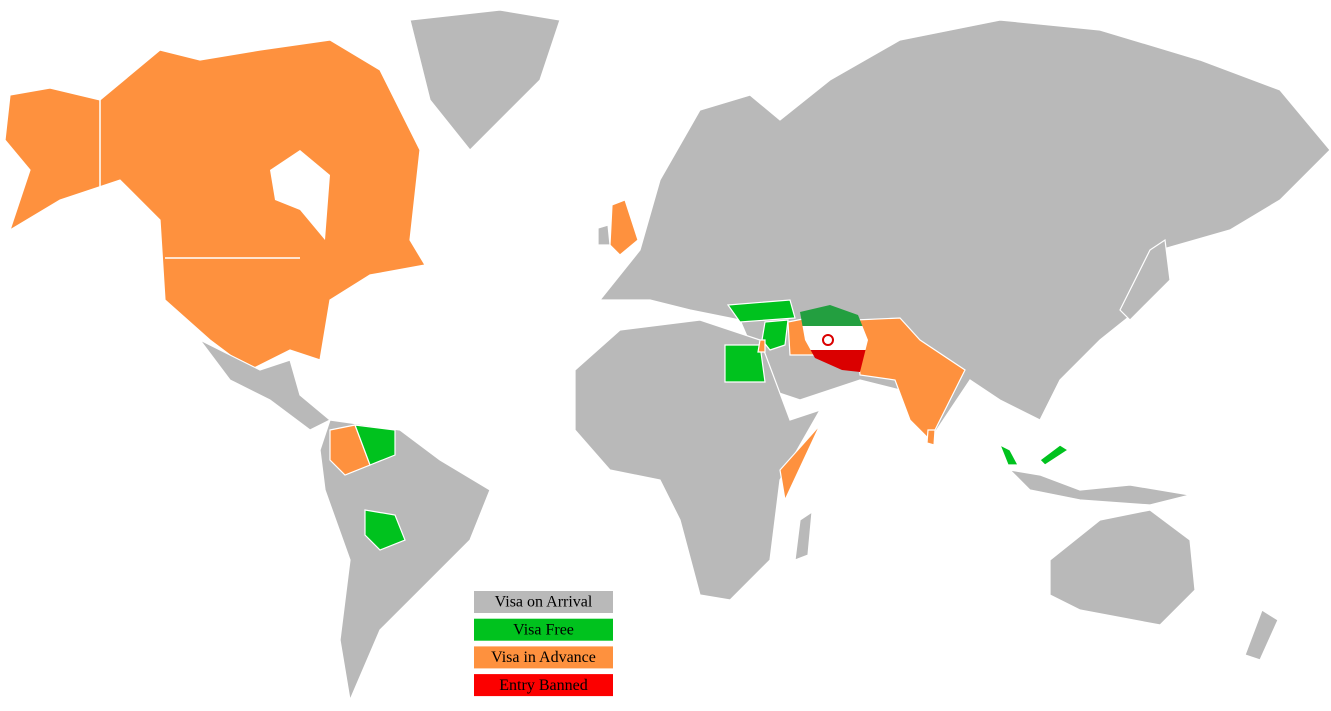 The image size is (1331, 711). Describe the element at coordinates (745, 363) in the screenshot. I see `egypt` at that location.